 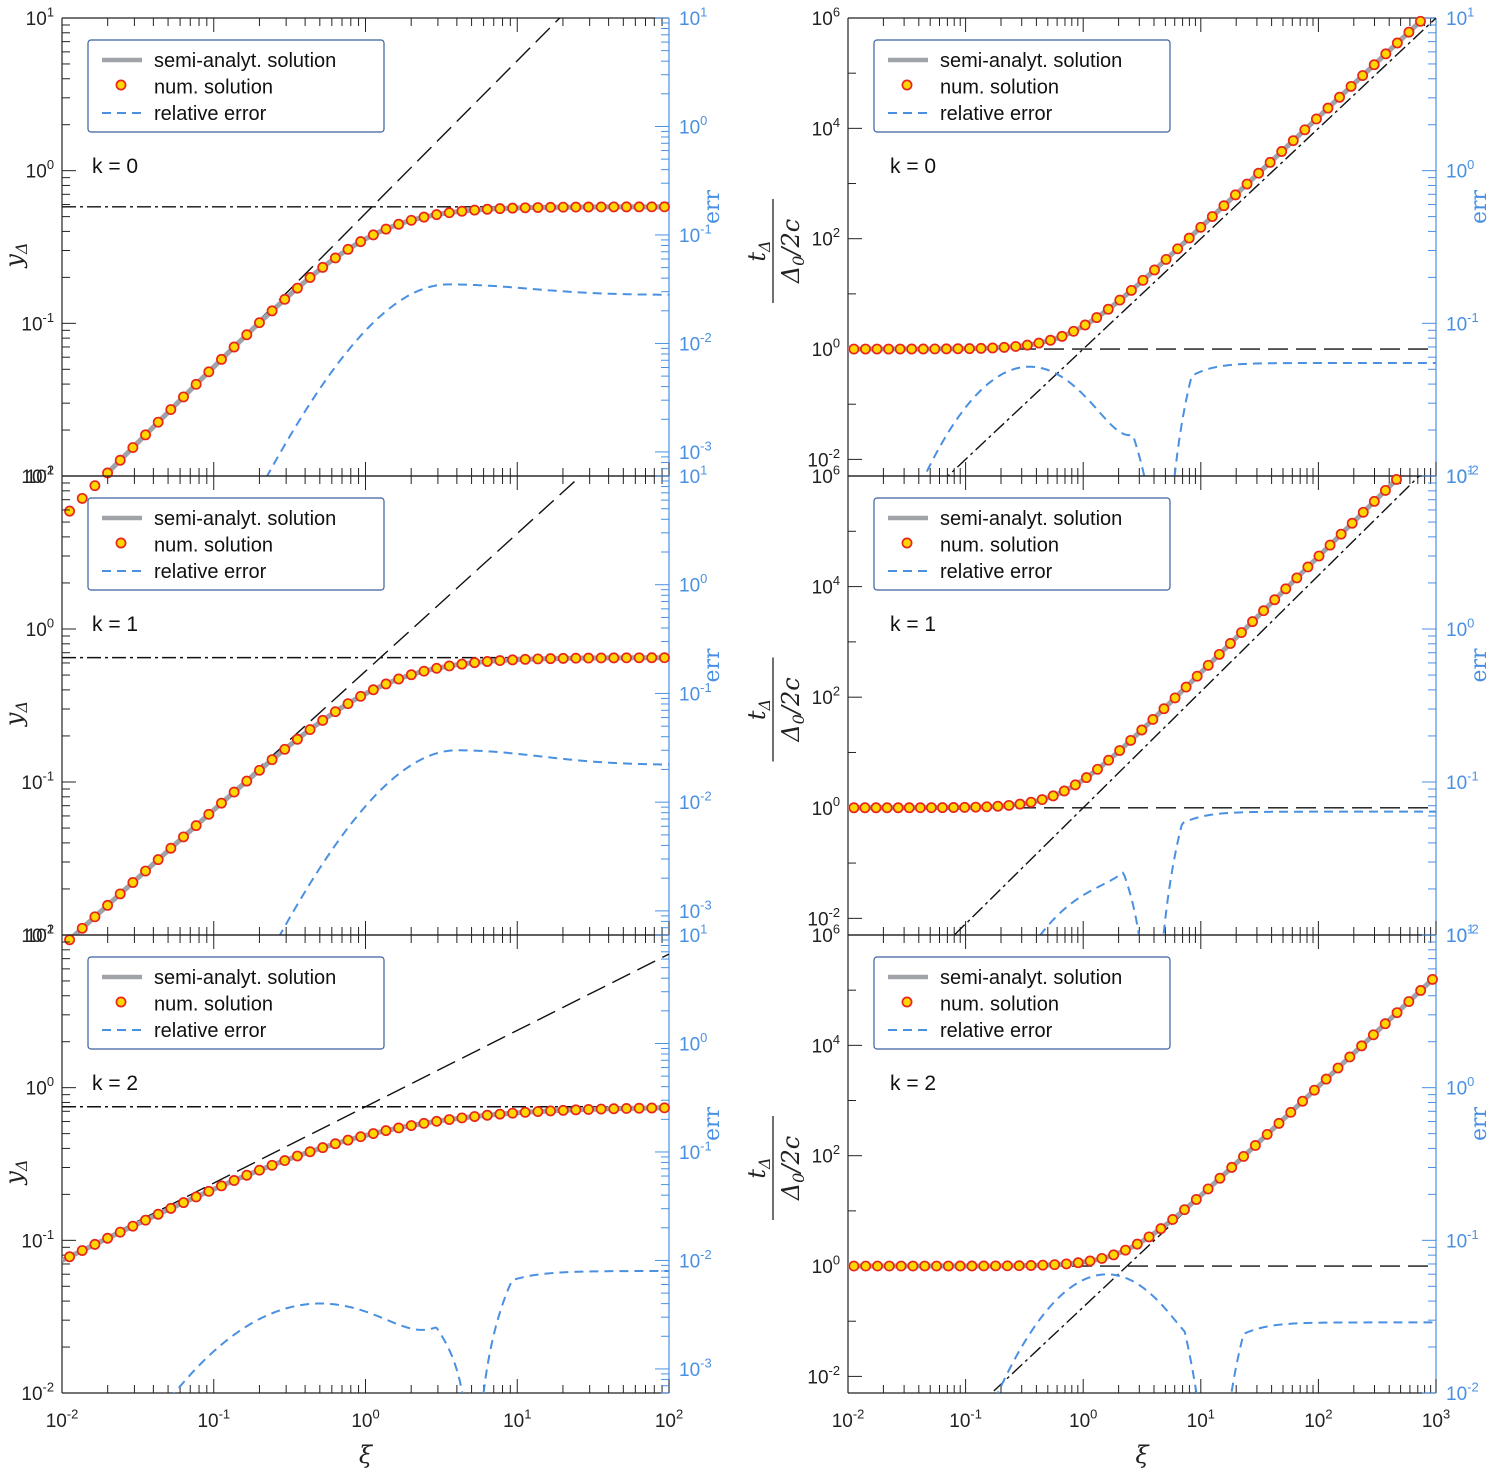 What do you see at coordinates (695, 910) in the screenshot?
I see `err-tick-label: 10⁻³` at bounding box center [695, 910].